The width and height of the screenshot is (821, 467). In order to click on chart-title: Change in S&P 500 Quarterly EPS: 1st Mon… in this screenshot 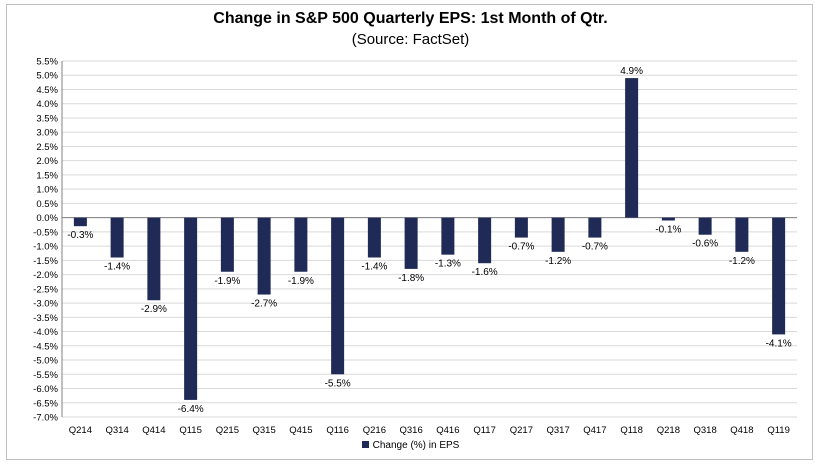, I will do `click(410, 18)`.